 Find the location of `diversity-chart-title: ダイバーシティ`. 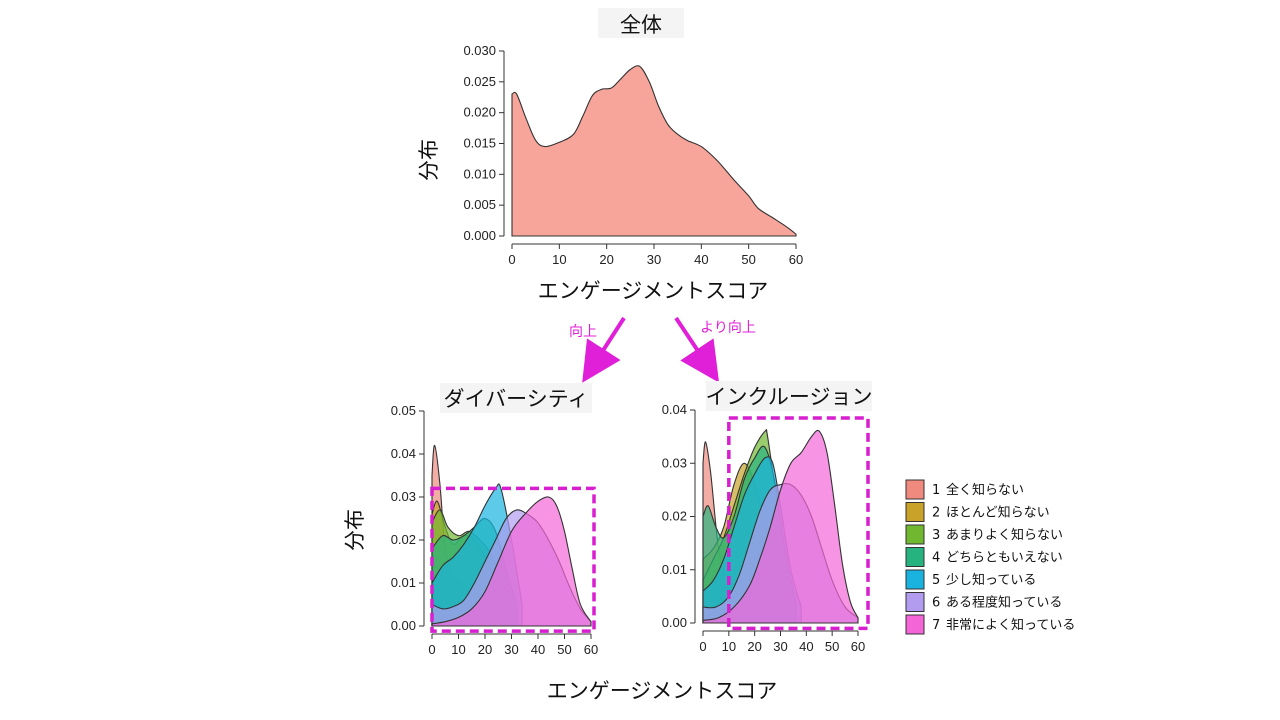

diversity-chart-title: ダイバーシティ is located at coordinates (516, 399).